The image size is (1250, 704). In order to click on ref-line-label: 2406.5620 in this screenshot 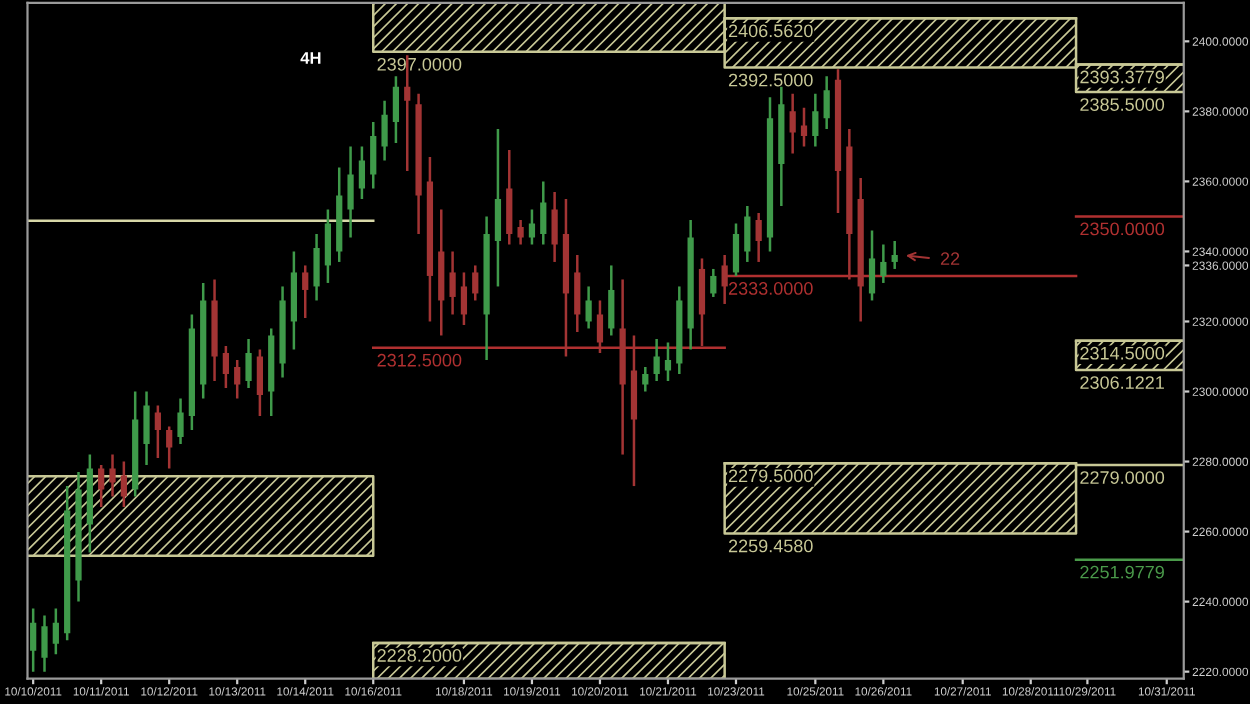, I will do `click(770, 31)`.